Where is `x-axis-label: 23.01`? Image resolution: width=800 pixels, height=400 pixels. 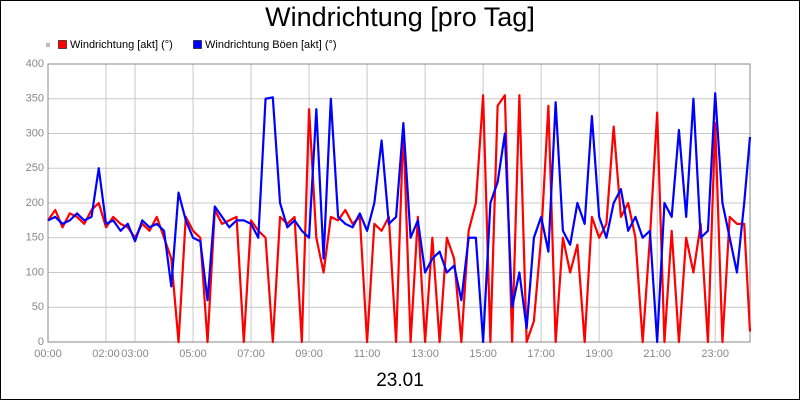 x-axis-label: 23.01 is located at coordinates (400, 380).